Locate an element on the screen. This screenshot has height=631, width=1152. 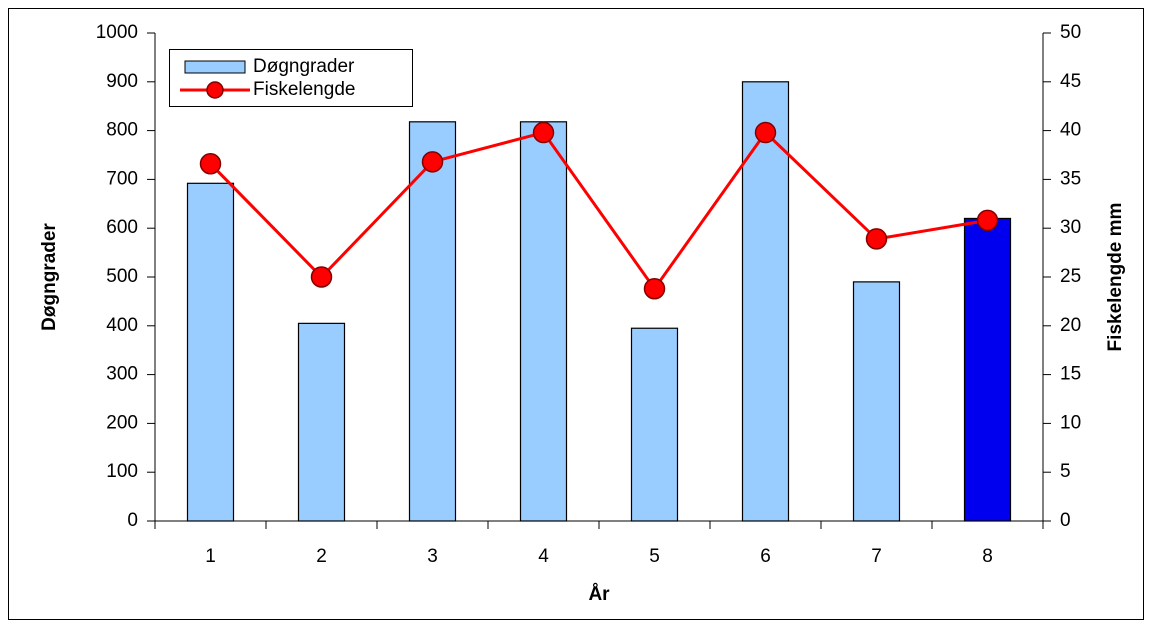
legend-label: Døgngrader is located at coordinates (304, 66).